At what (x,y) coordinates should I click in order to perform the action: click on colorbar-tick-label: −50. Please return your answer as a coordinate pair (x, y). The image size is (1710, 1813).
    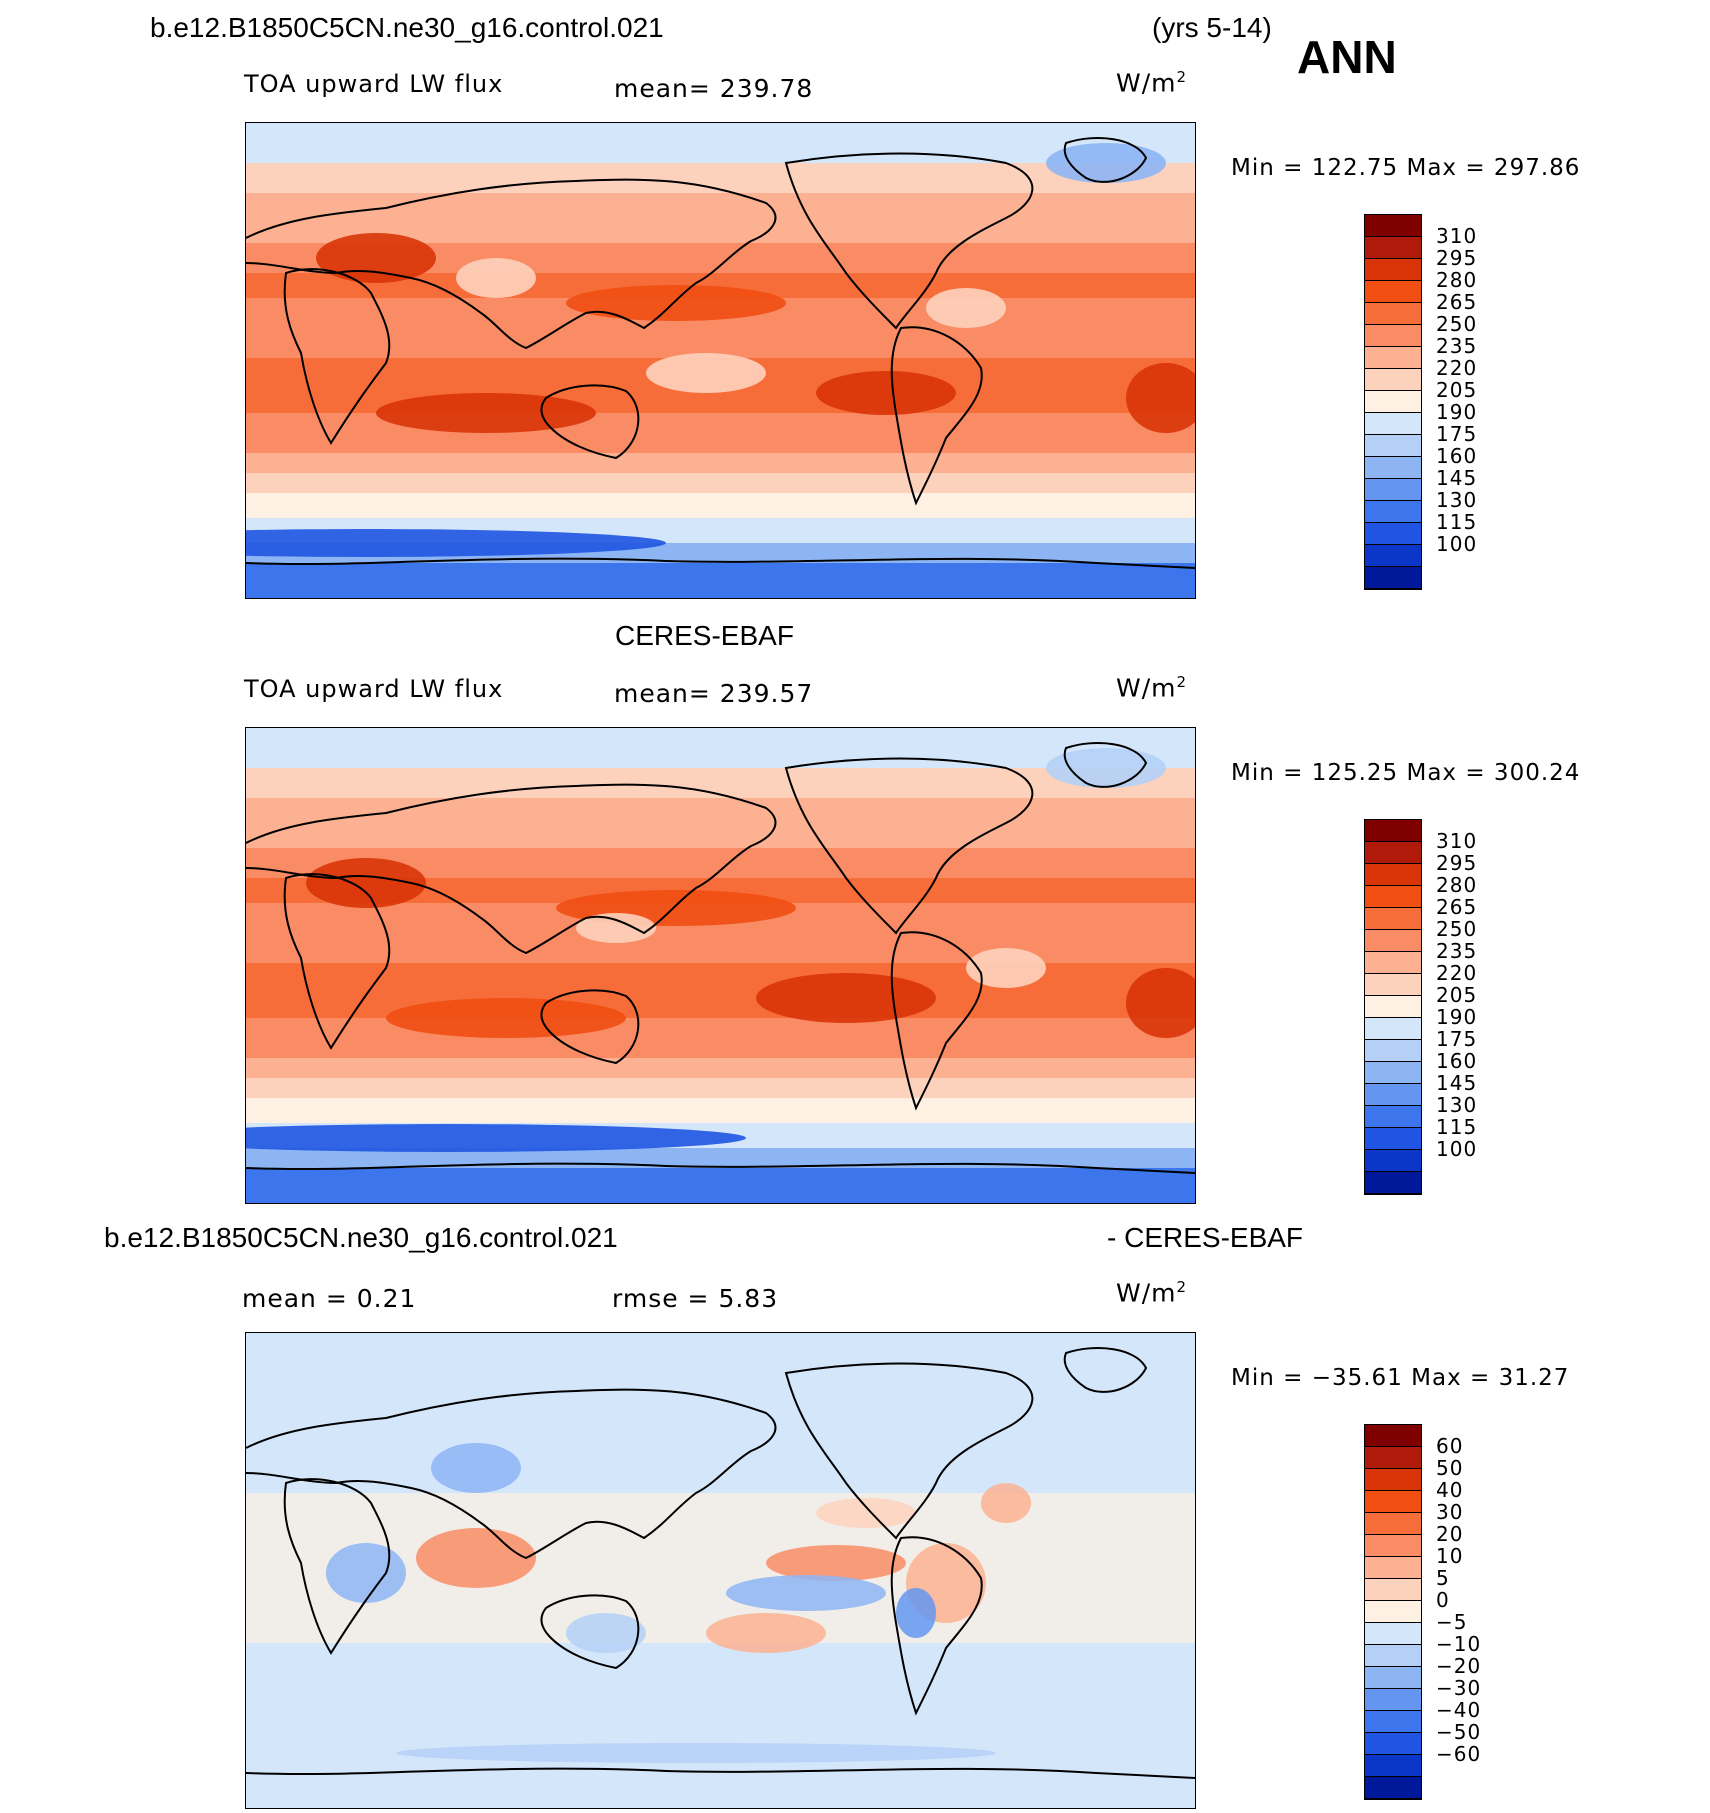
    Looking at the image, I should click on (1459, 1732).